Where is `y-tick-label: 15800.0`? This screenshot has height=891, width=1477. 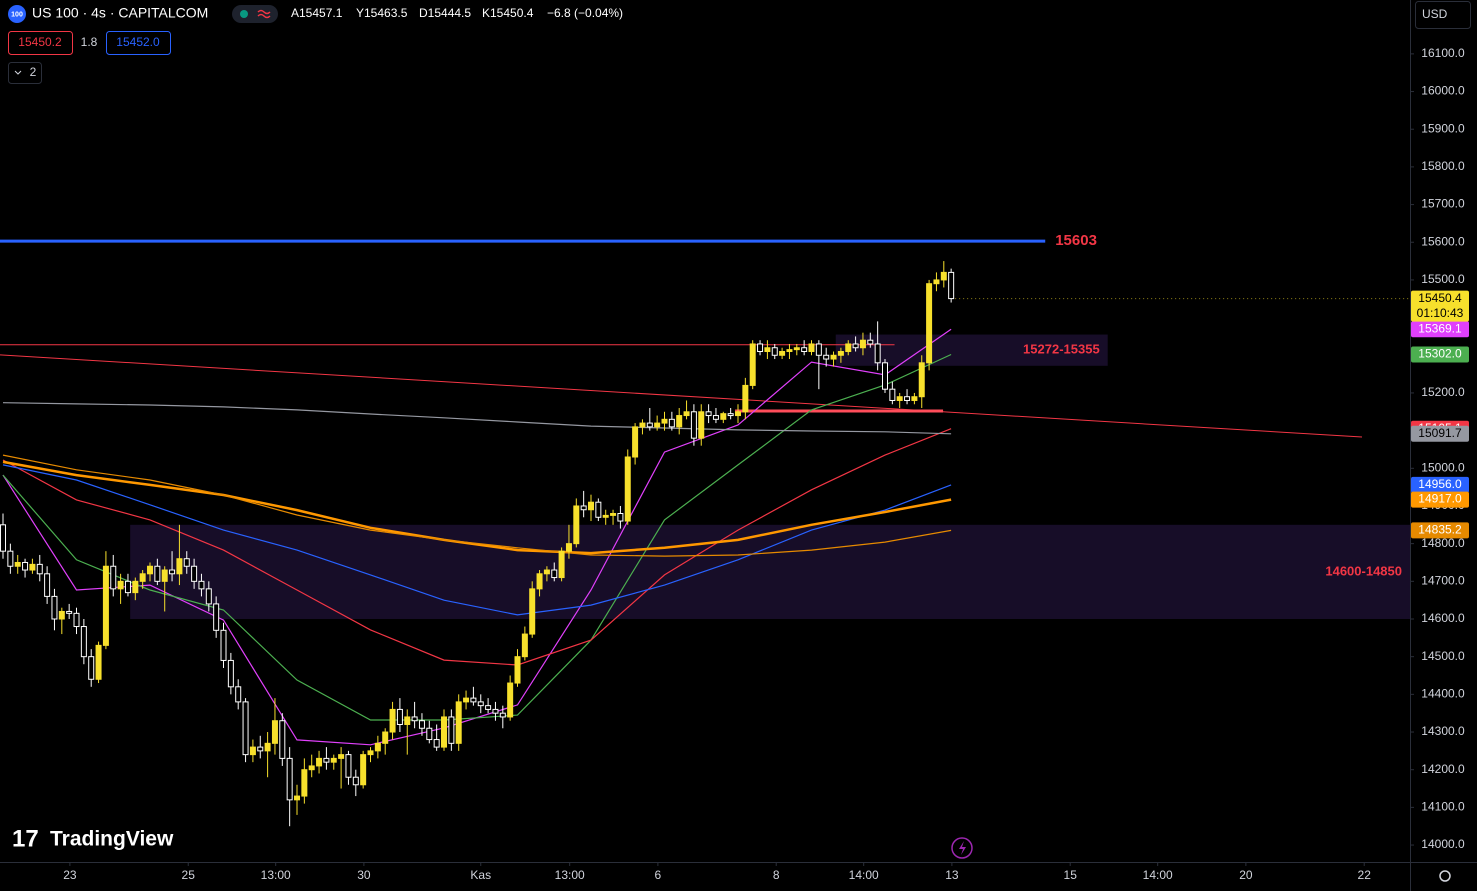 y-tick-label: 15800.0 is located at coordinates (1443, 166).